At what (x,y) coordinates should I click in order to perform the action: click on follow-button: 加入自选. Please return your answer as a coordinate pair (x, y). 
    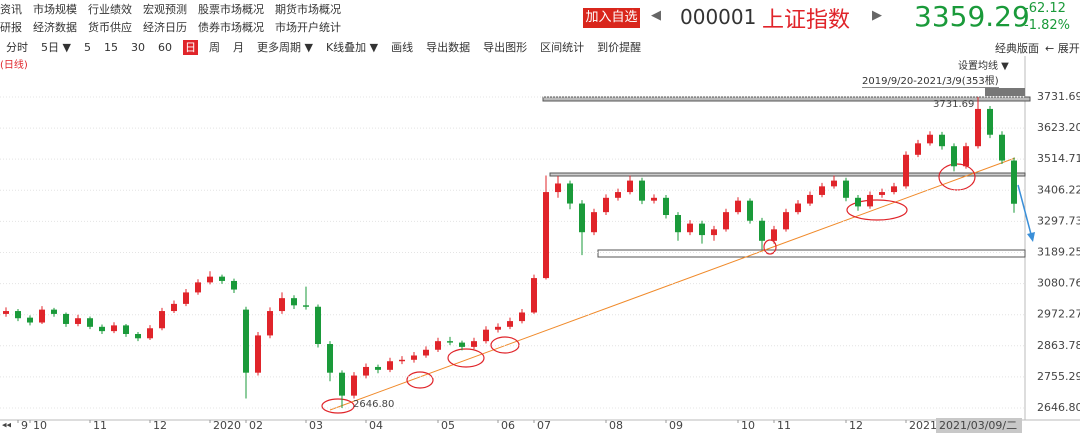
    Looking at the image, I should click on (611, 18).